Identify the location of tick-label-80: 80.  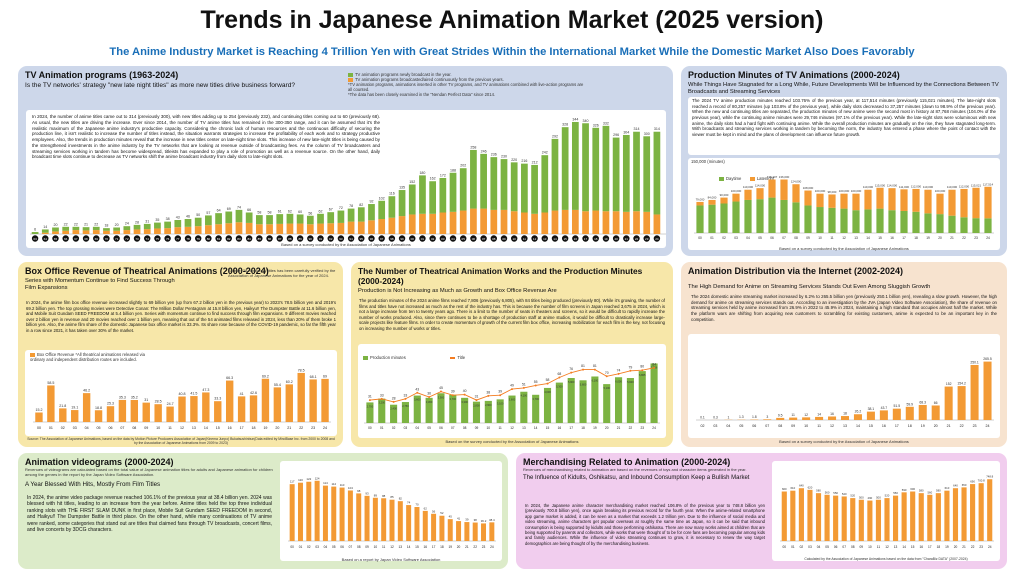
(209, 239).